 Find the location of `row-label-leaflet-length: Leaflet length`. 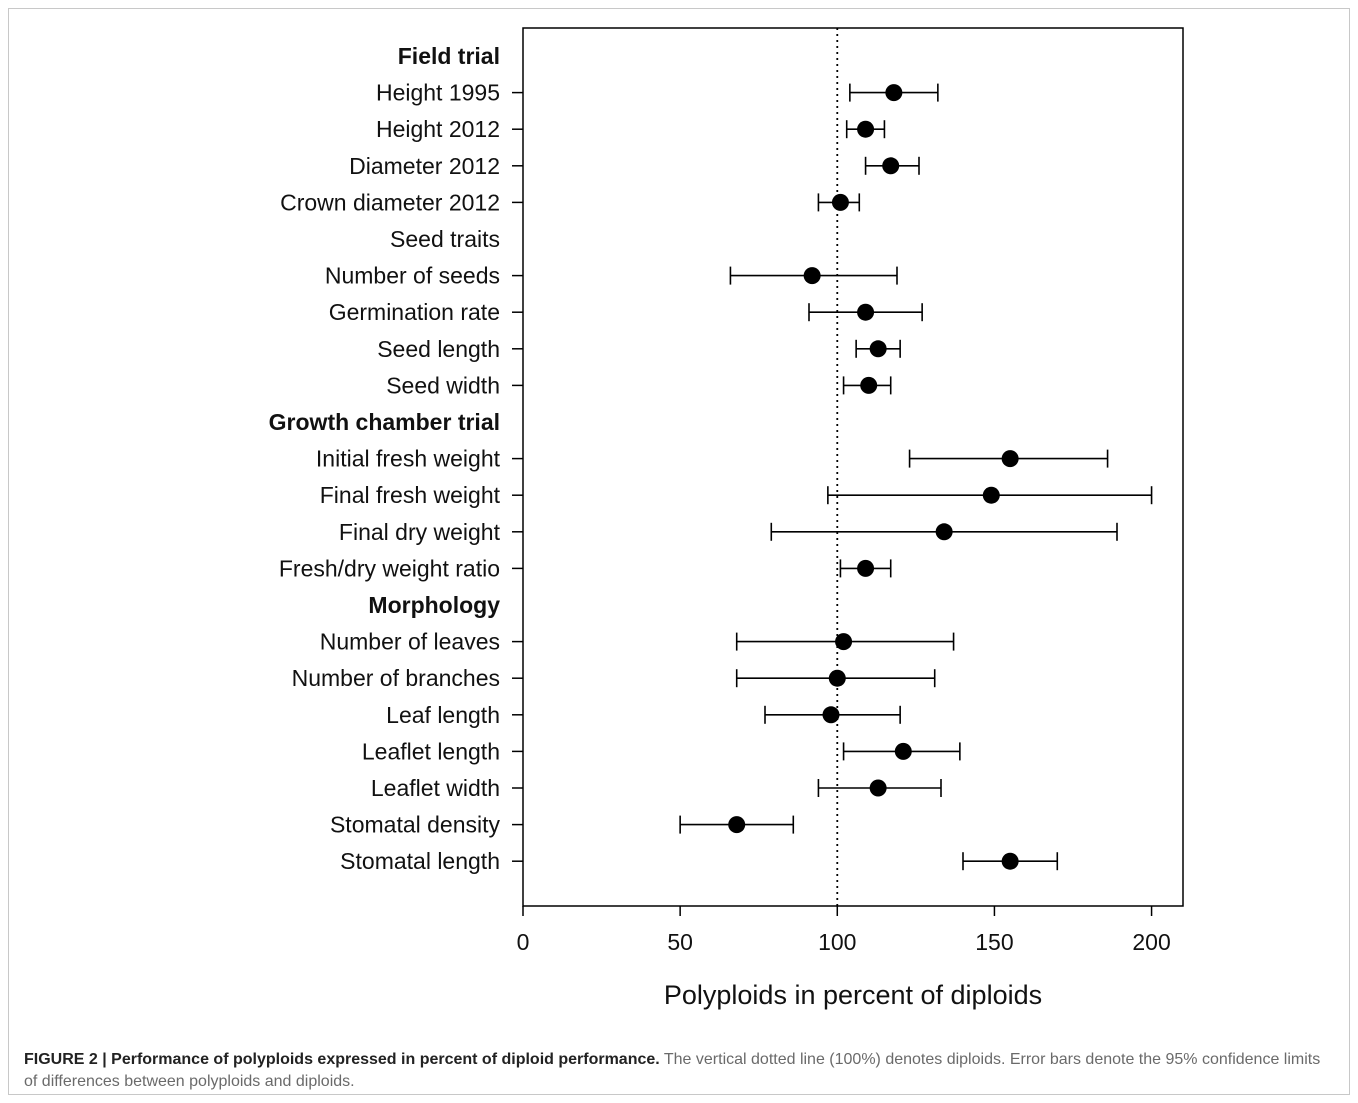

row-label-leaflet-length: Leaflet length is located at coordinates (431, 751).